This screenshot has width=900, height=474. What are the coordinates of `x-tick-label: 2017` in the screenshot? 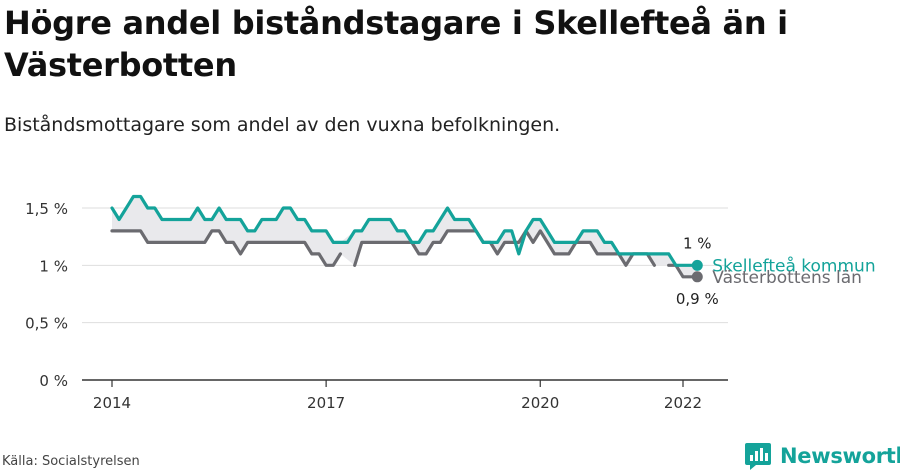 It's located at (326, 403).